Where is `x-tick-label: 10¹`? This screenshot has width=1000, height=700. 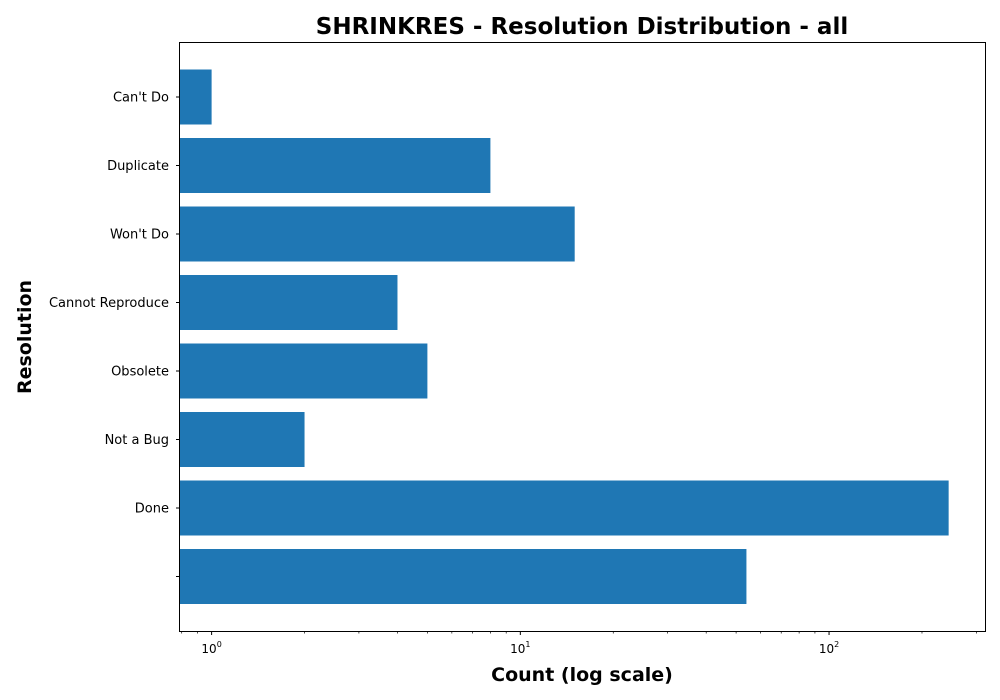
x-tick-label: 10¹ is located at coordinates (520, 648).